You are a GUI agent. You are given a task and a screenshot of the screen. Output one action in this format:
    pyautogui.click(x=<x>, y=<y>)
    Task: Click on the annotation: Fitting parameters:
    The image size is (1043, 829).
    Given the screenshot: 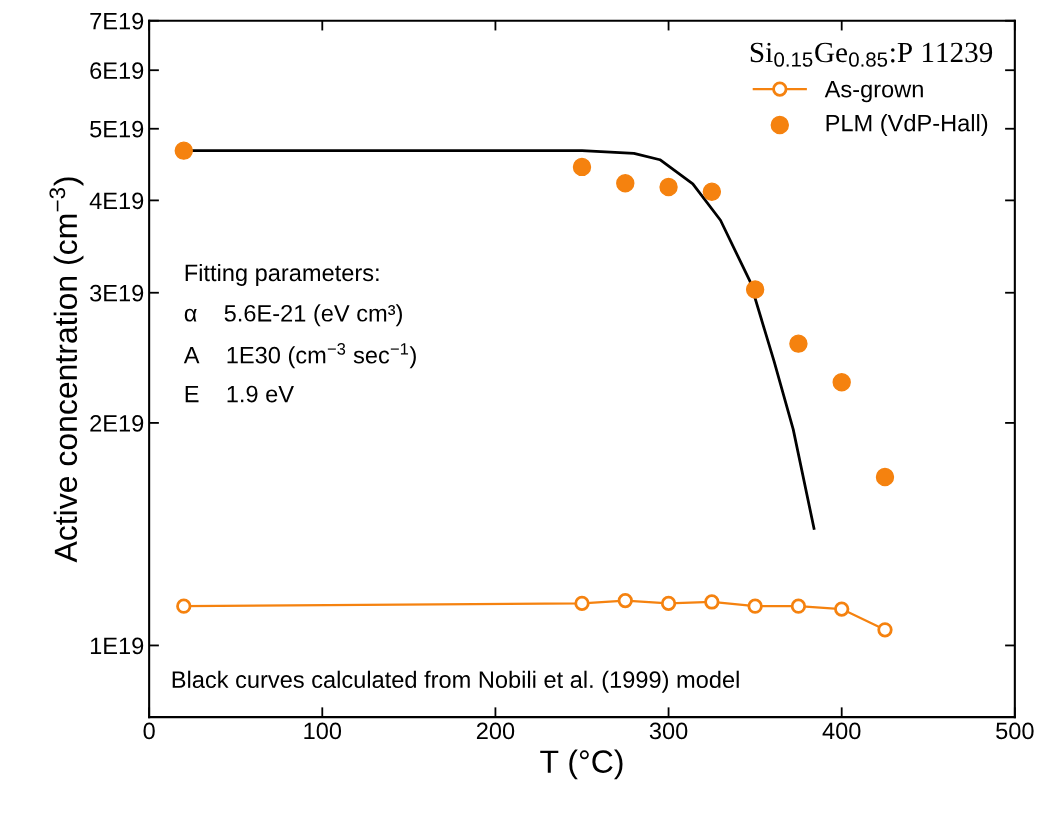 What is the action you would take?
    pyautogui.click(x=282, y=274)
    